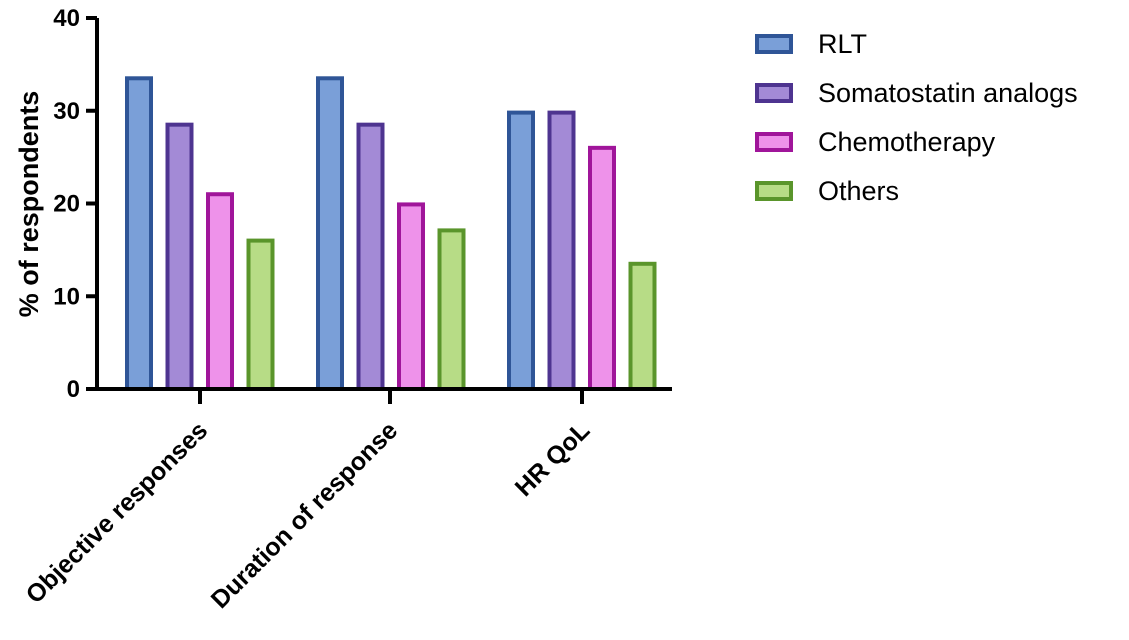 Image resolution: width=1129 pixels, height=640 pixels. I want to click on x-category-label: Duration of response, so click(305, 515).